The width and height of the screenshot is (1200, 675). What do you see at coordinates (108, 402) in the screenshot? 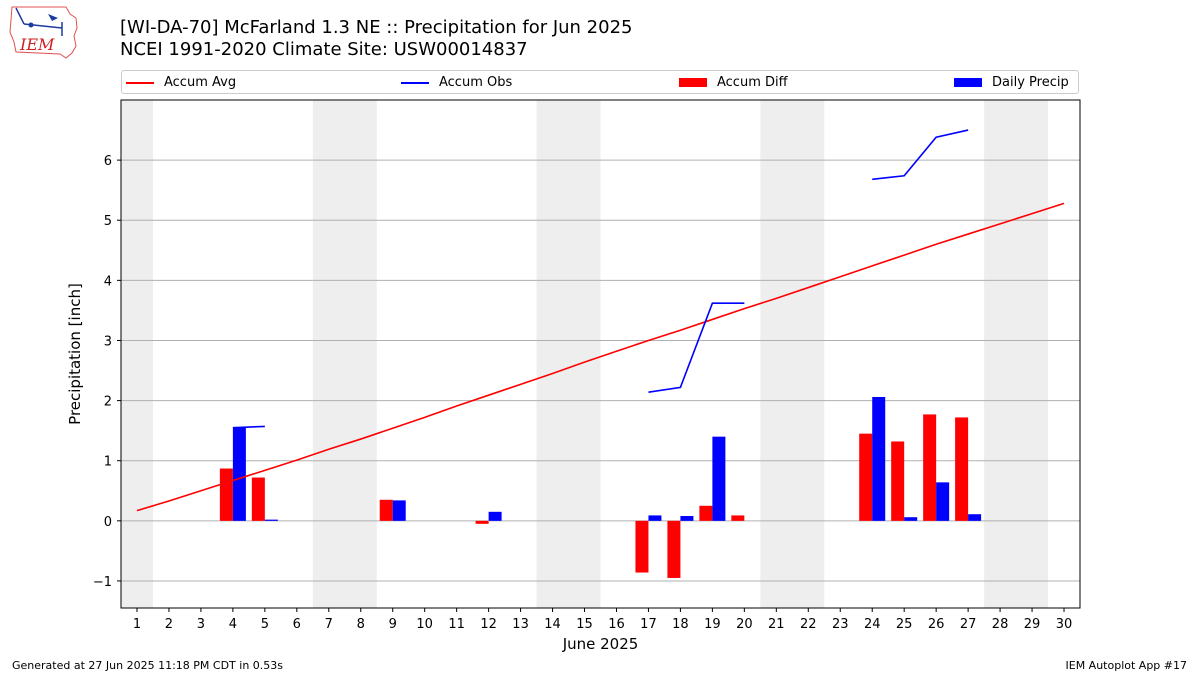
I see `ytick-label-2: 2` at bounding box center [108, 402].